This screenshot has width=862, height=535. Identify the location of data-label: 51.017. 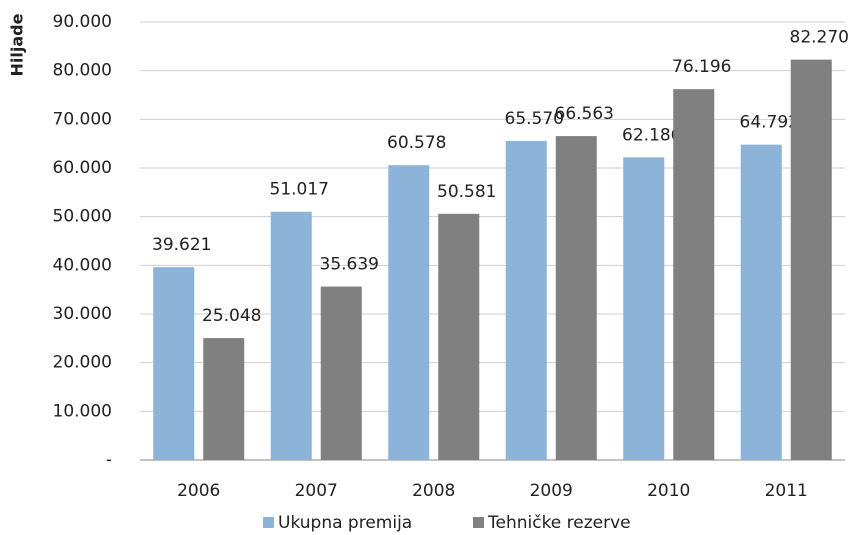
(299, 190).